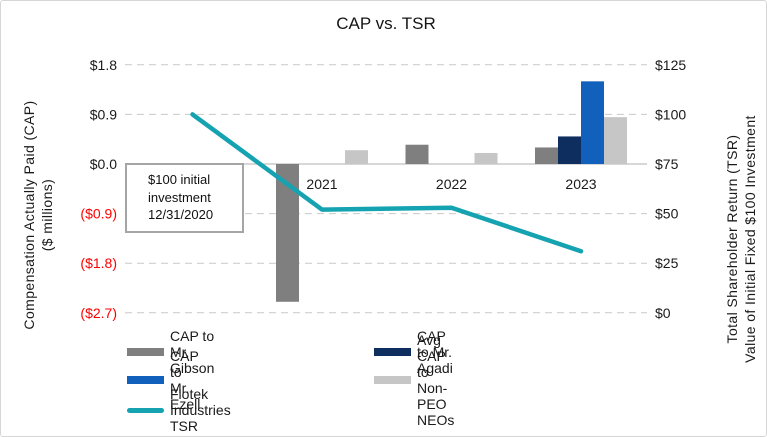 This screenshot has width=767, height=437. I want to click on annotation-line-3: 12/31/2020, so click(181, 214).